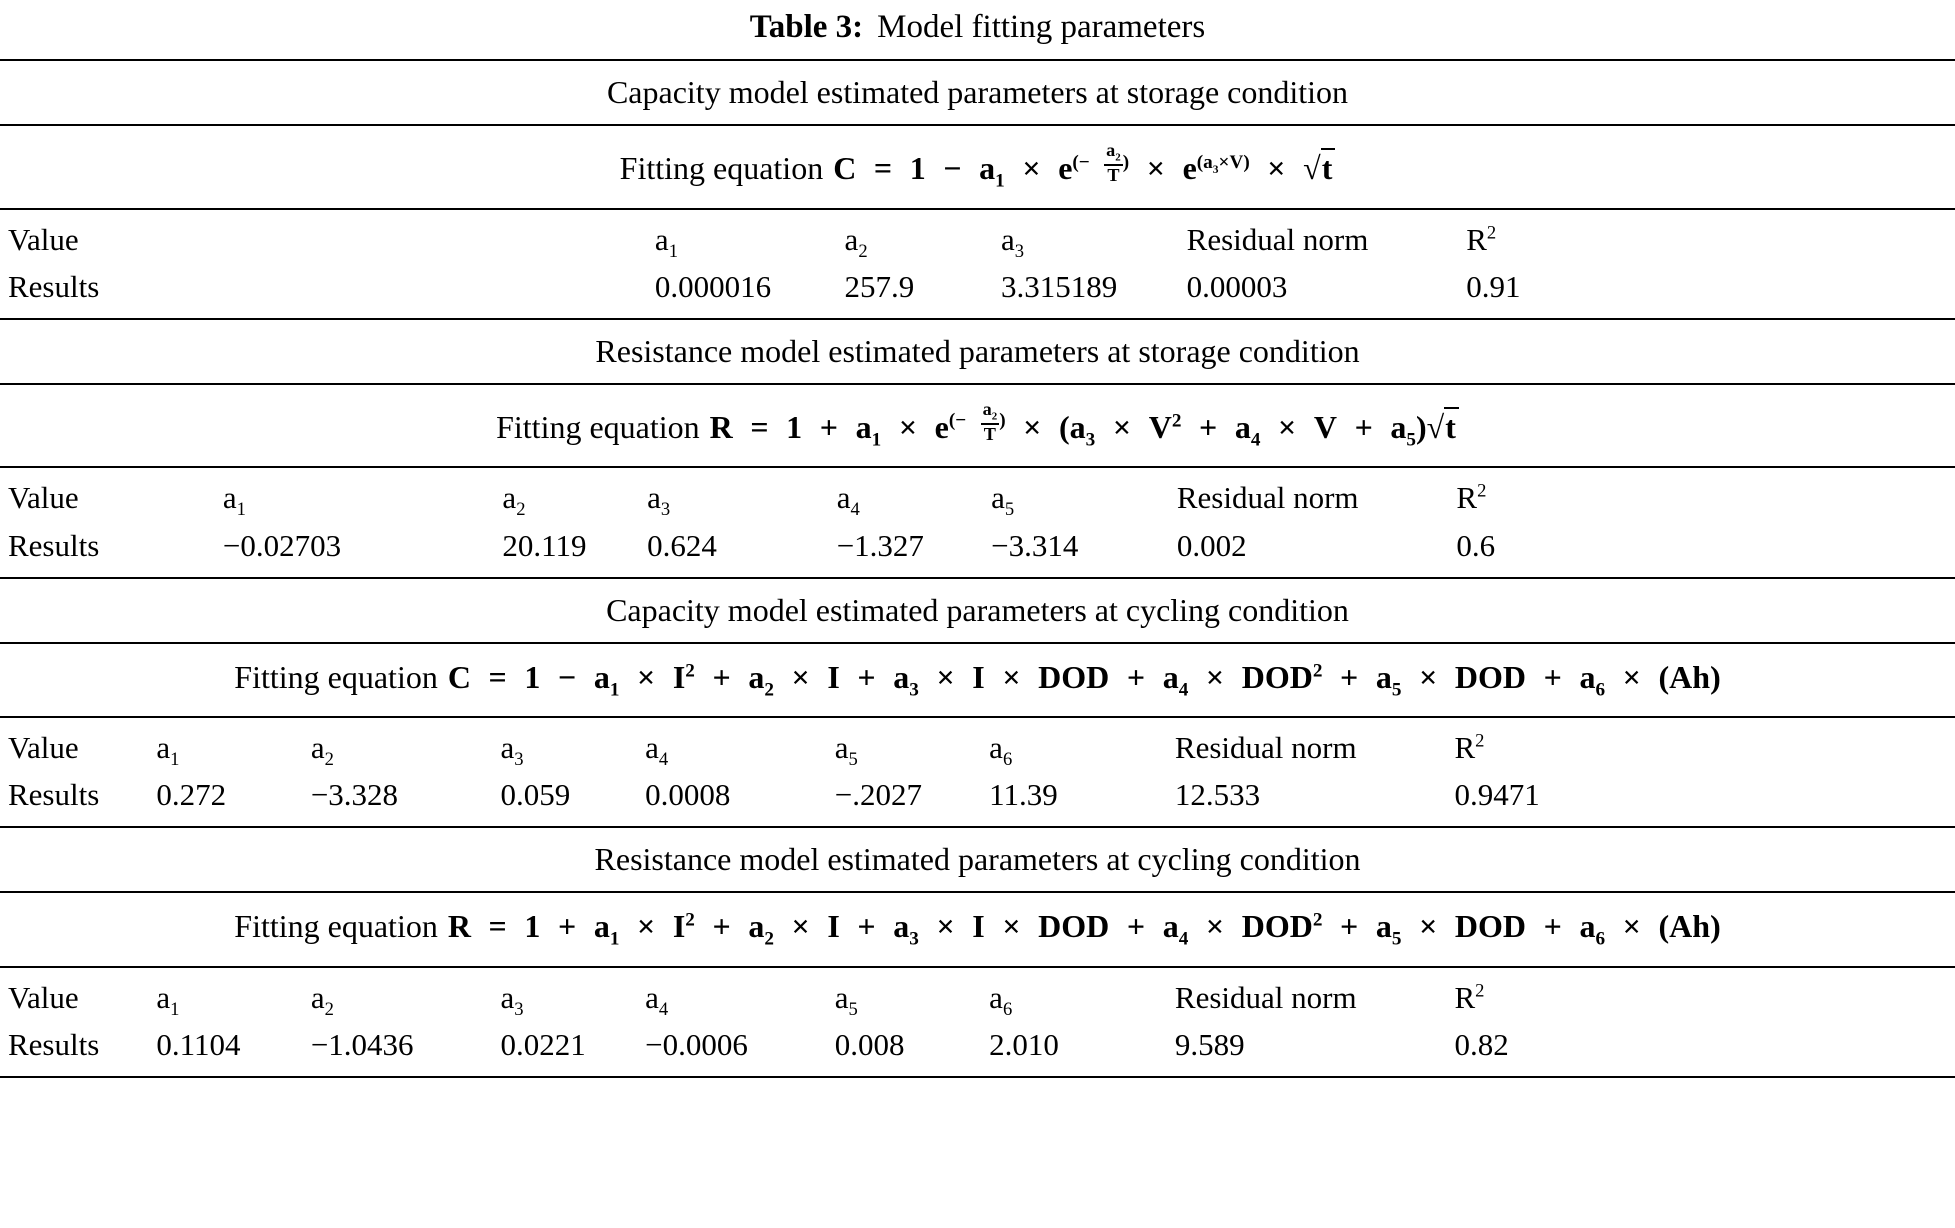 The width and height of the screenshot is (1955, 1228). I want to click on result-a1: 0.272, so click(191, 795).